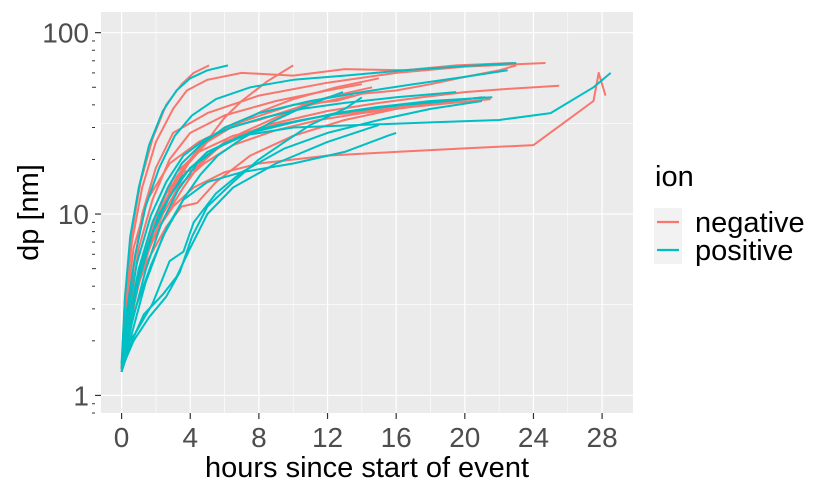 The width and height of the screenshot is (828, 492). I want to click on legend-label-negative: negative, so click(750, 223).